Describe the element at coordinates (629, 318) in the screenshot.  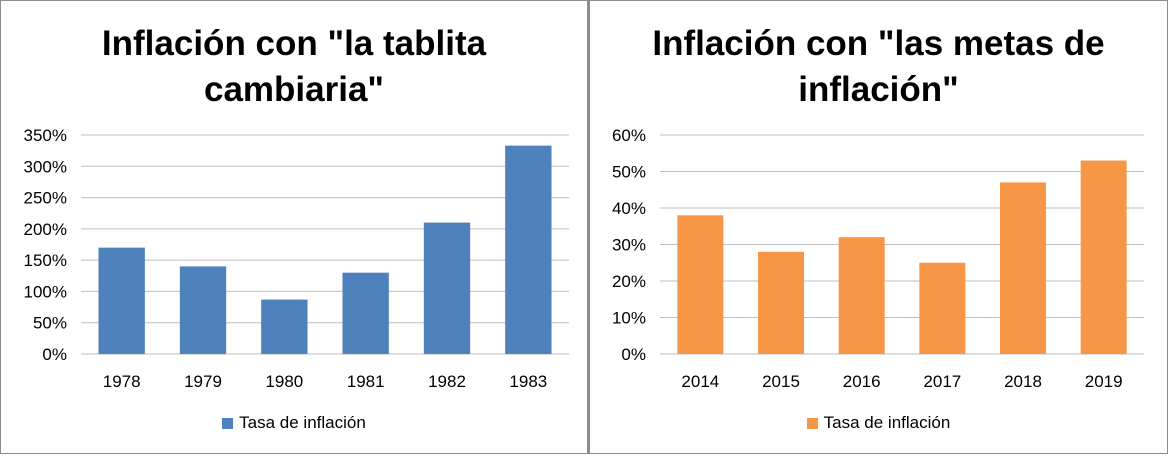
I see `y-tick-label: 10%` at that location.